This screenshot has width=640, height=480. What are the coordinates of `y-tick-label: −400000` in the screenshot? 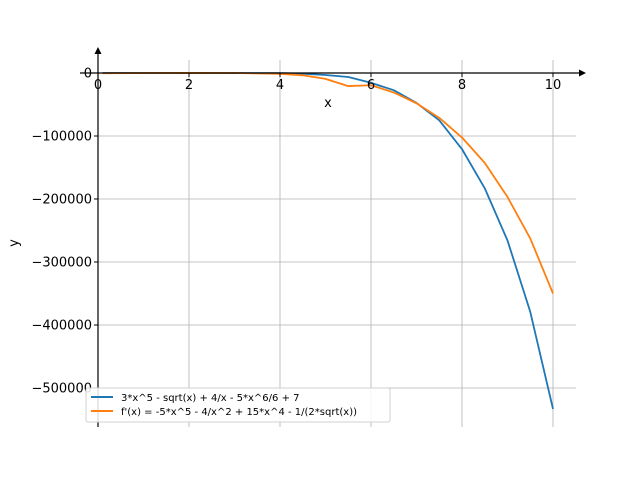 It's located at (61, 326).